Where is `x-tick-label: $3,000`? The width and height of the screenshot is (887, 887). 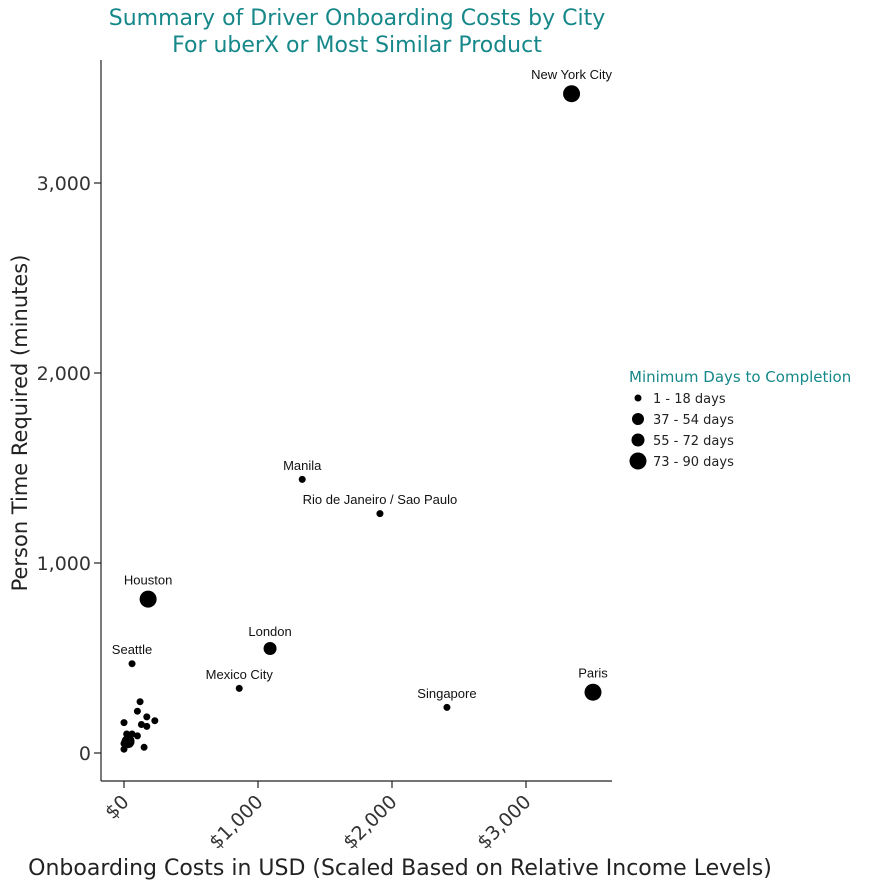 x-tick-label: $3,000 is located at coordinates (504, 822).